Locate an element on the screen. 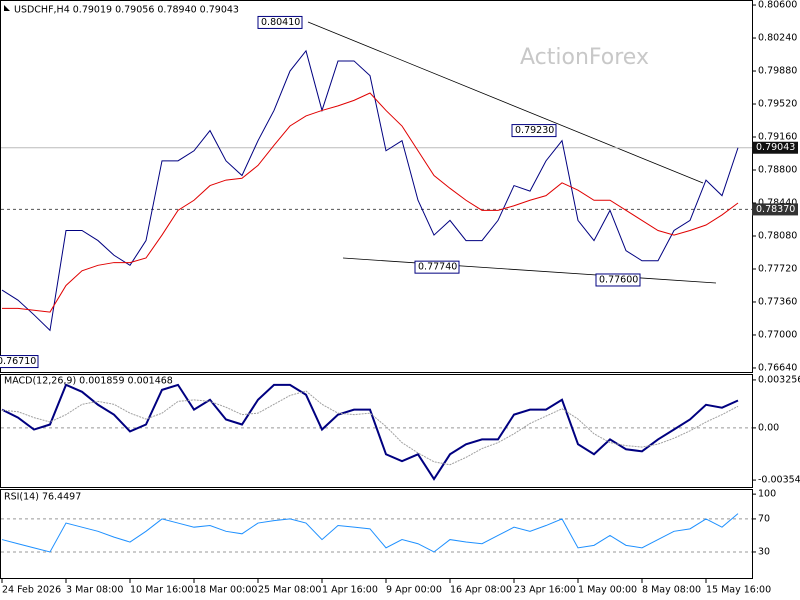 The image size is (800, 600). level-label: 0.78370 is located at coordinates (775, 209).